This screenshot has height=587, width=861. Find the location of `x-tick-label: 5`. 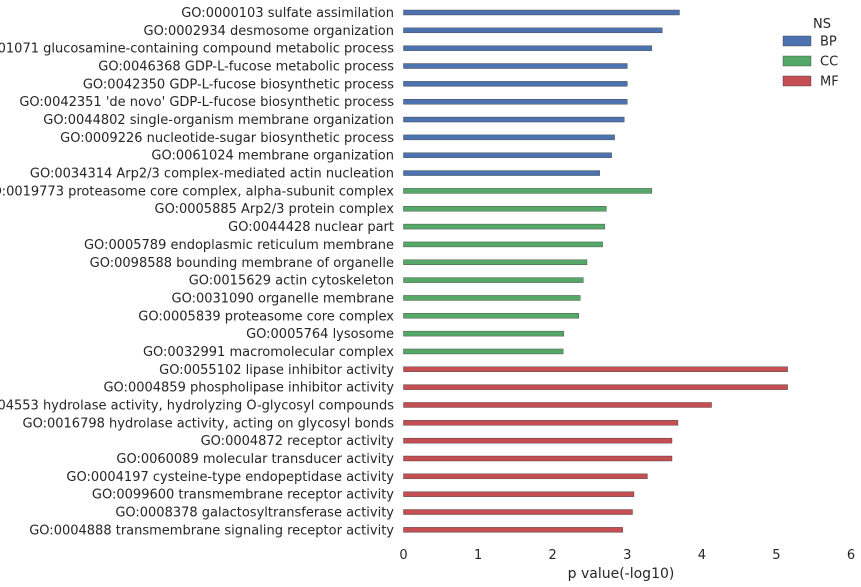

x-tick-label: 5 is located at coordinates (776, 555).